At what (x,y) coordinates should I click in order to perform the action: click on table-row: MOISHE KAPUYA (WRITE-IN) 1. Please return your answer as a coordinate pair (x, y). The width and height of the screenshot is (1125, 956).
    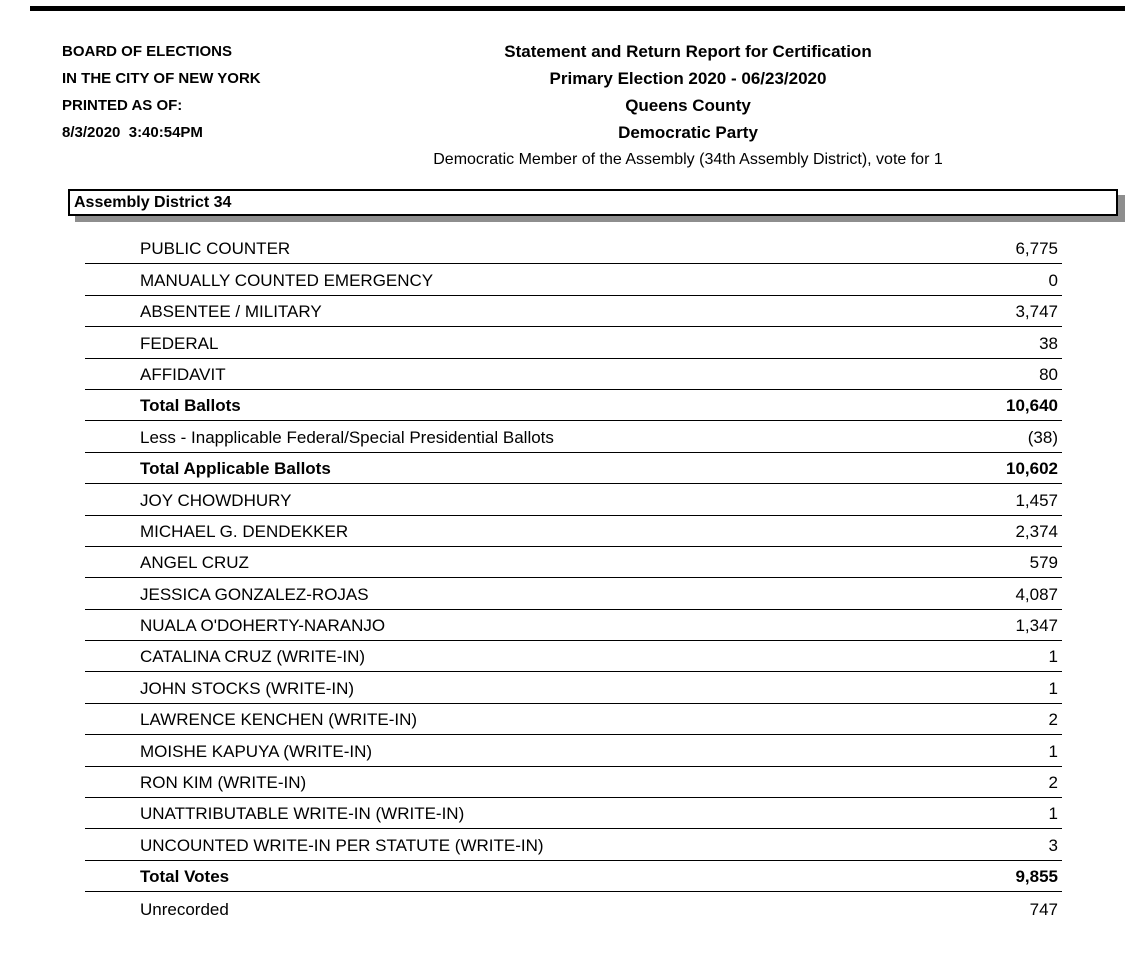
    Looking at the image, I should click on (573, 751).